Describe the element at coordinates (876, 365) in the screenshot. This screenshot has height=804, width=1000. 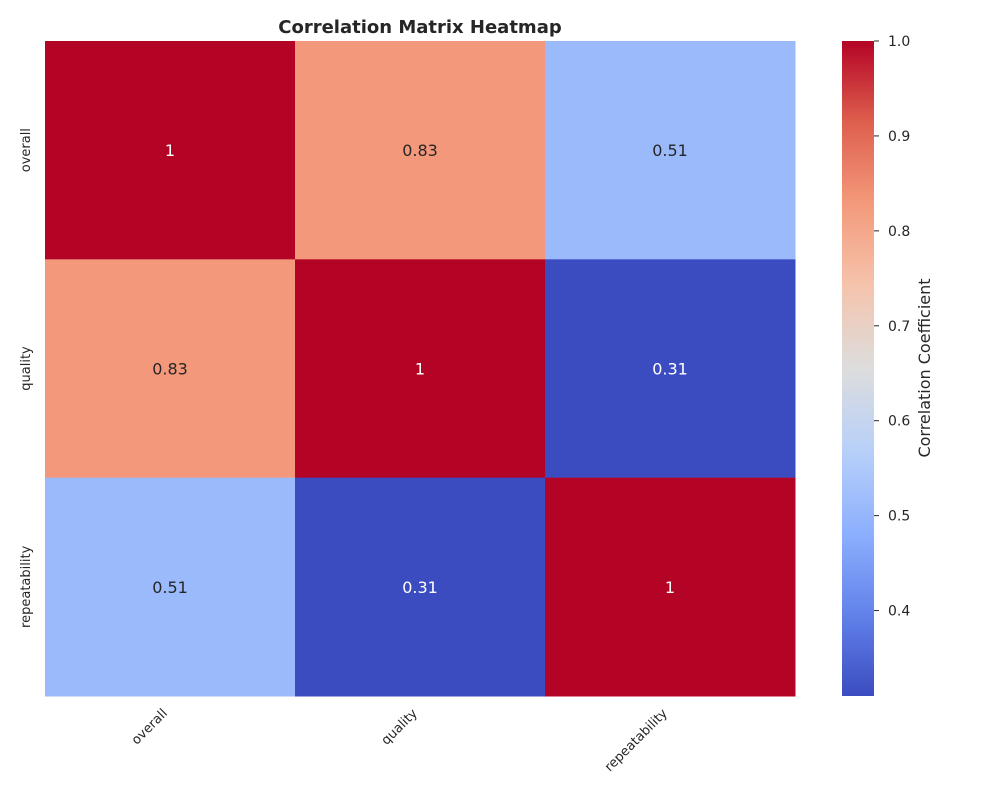
I see `colorbar: 0.4 0.5 0.6 0.7 0.8 0.9 1.0` at that location.